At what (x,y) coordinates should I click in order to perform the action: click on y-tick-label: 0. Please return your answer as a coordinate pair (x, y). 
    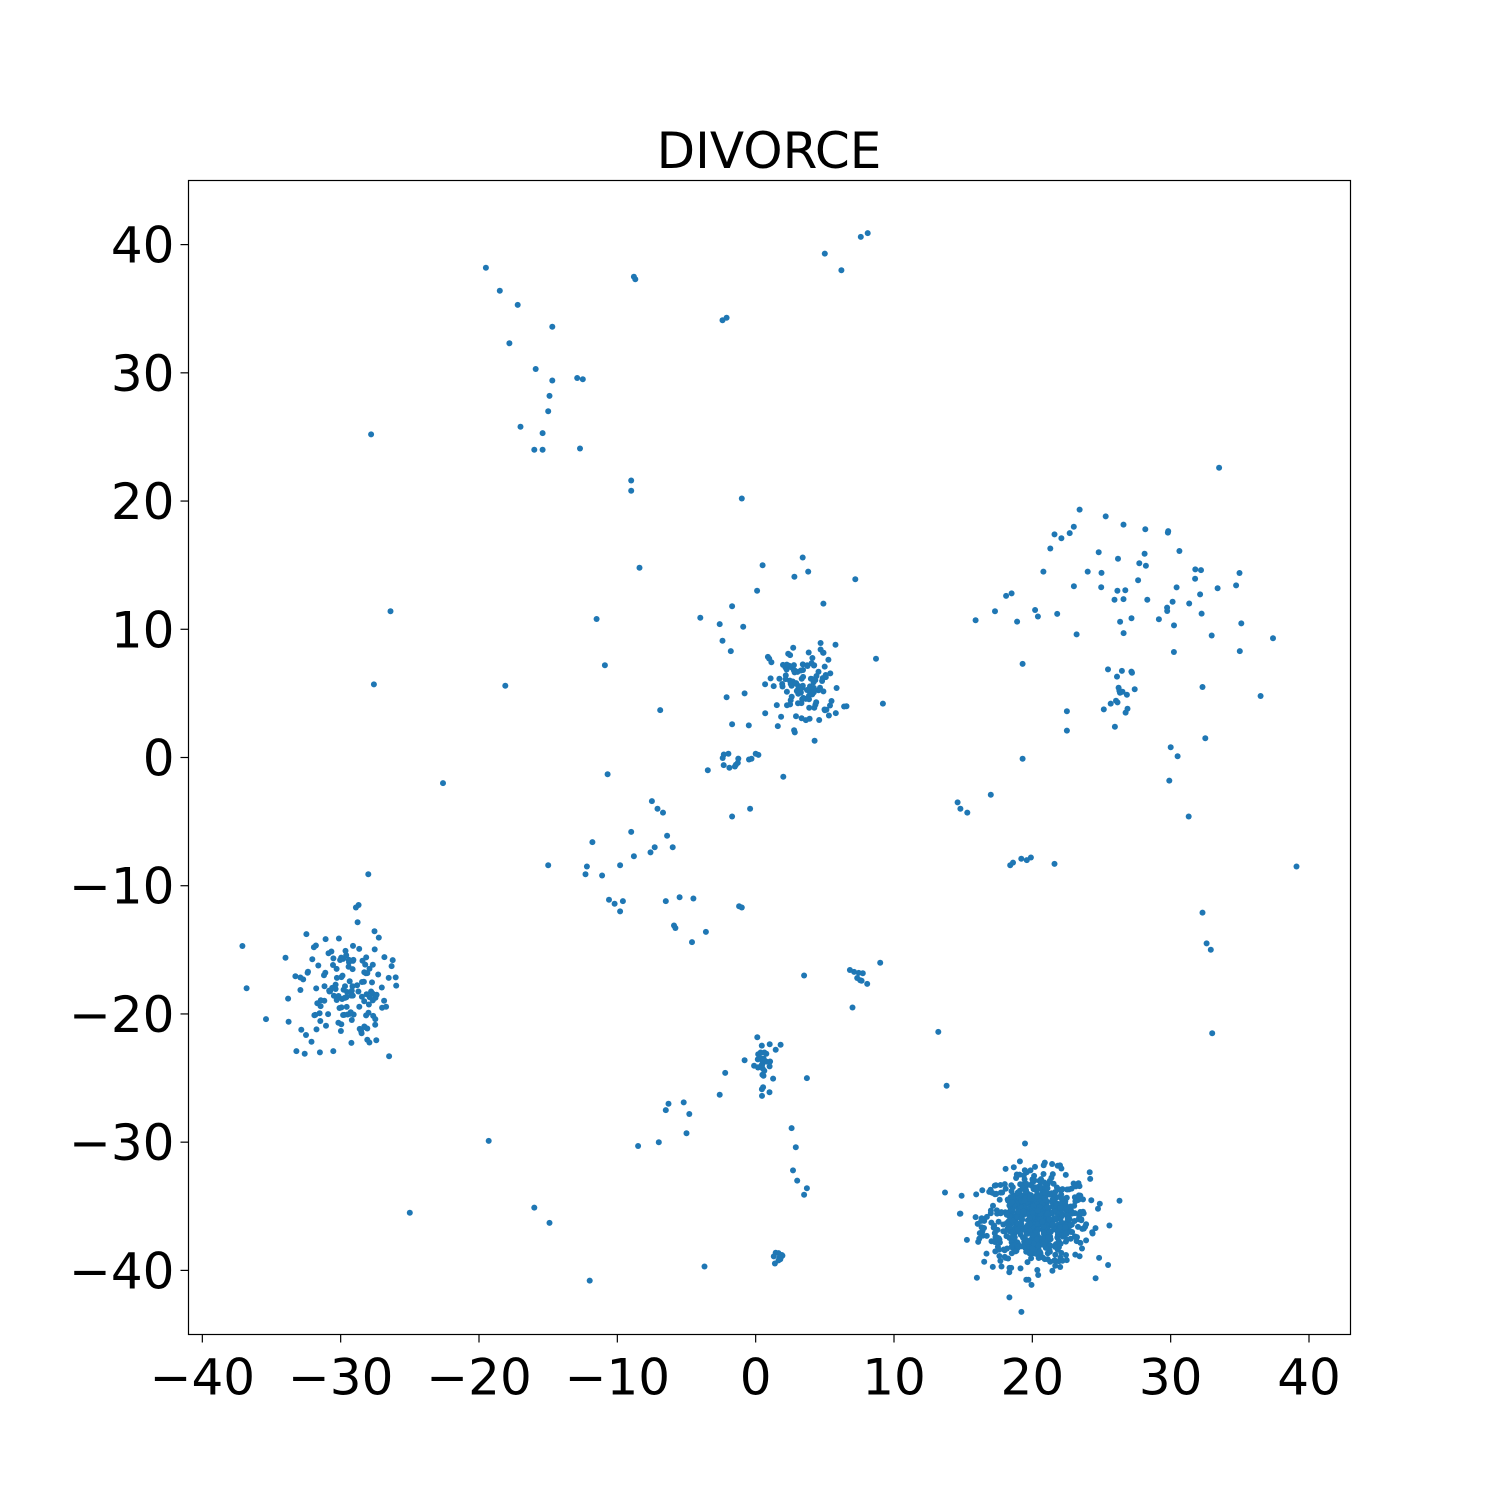
    Looking at the image, I should click on (159, 759).